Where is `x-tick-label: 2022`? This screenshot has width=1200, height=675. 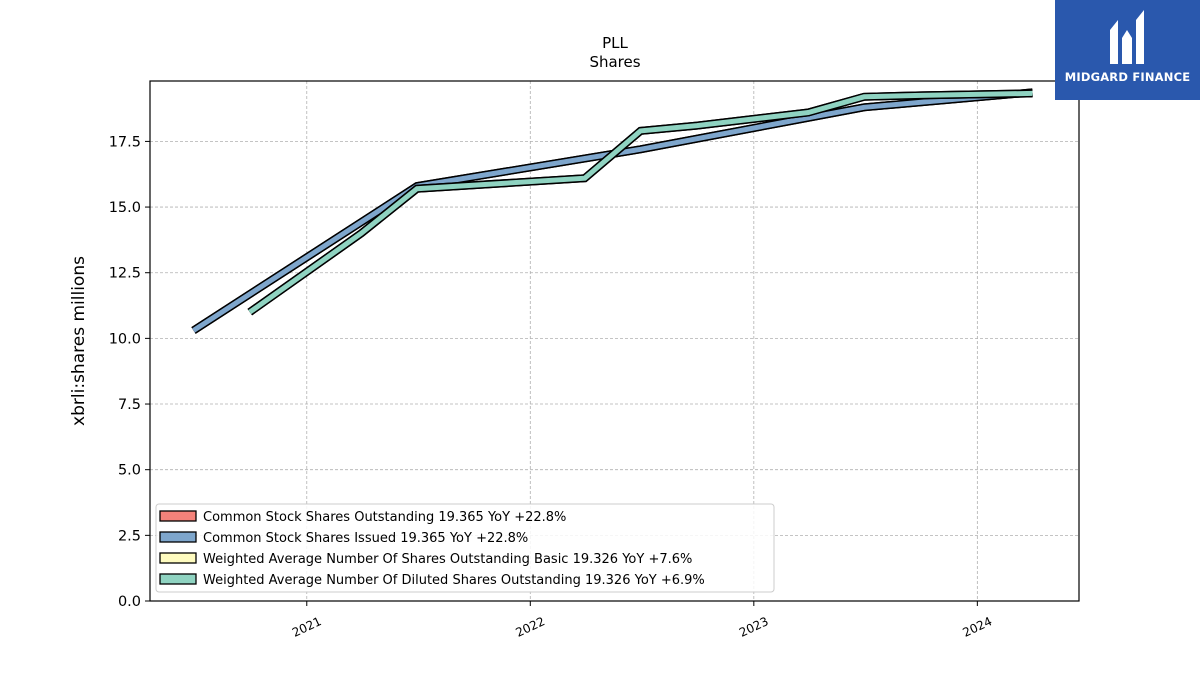 x-tick-label: 2022 is located at coordinates (530, 627).